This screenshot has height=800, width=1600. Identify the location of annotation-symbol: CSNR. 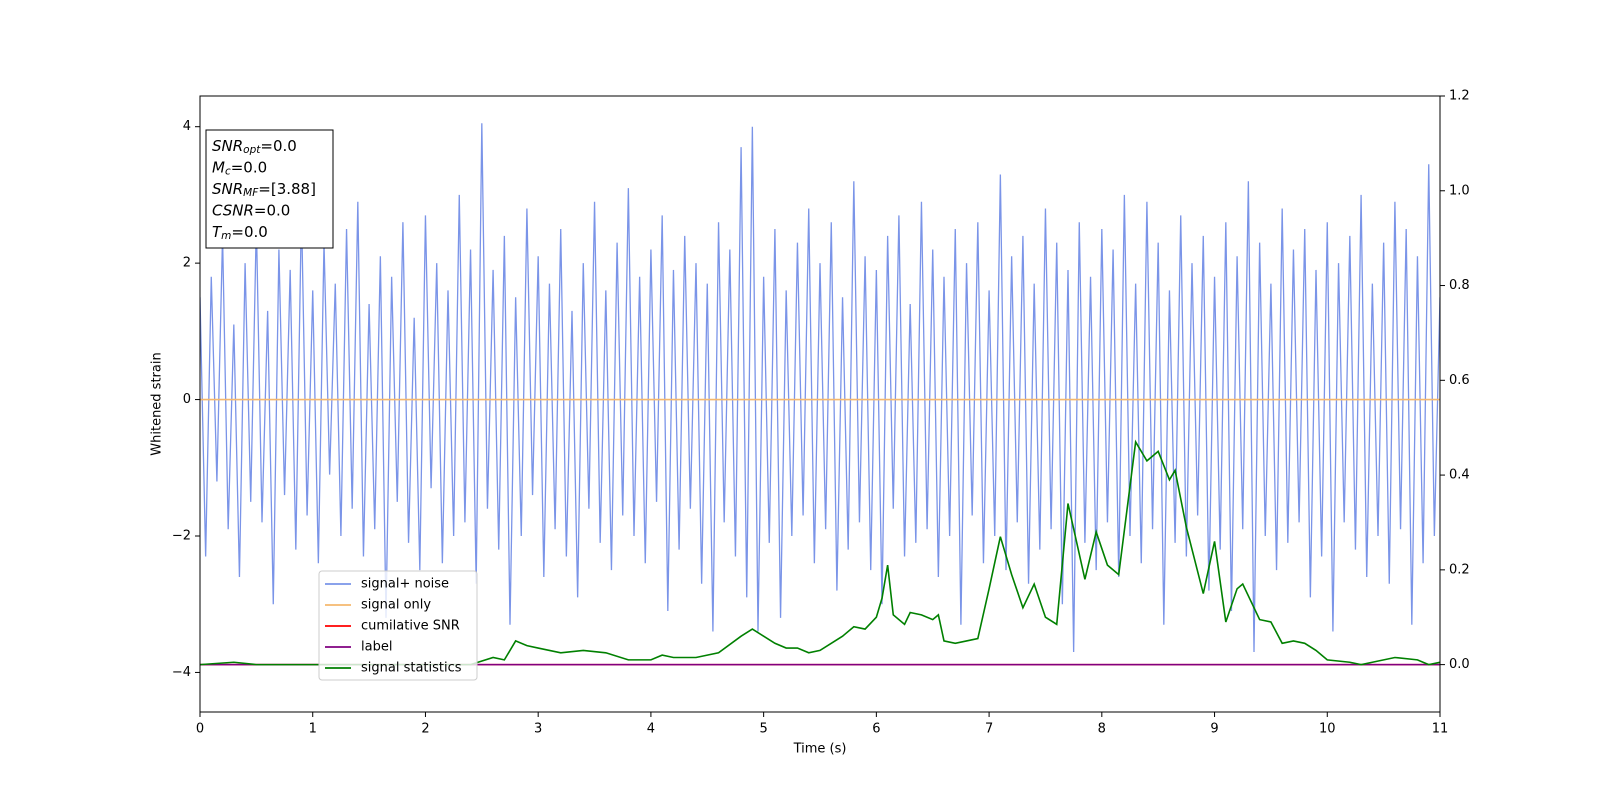
(233, 210).